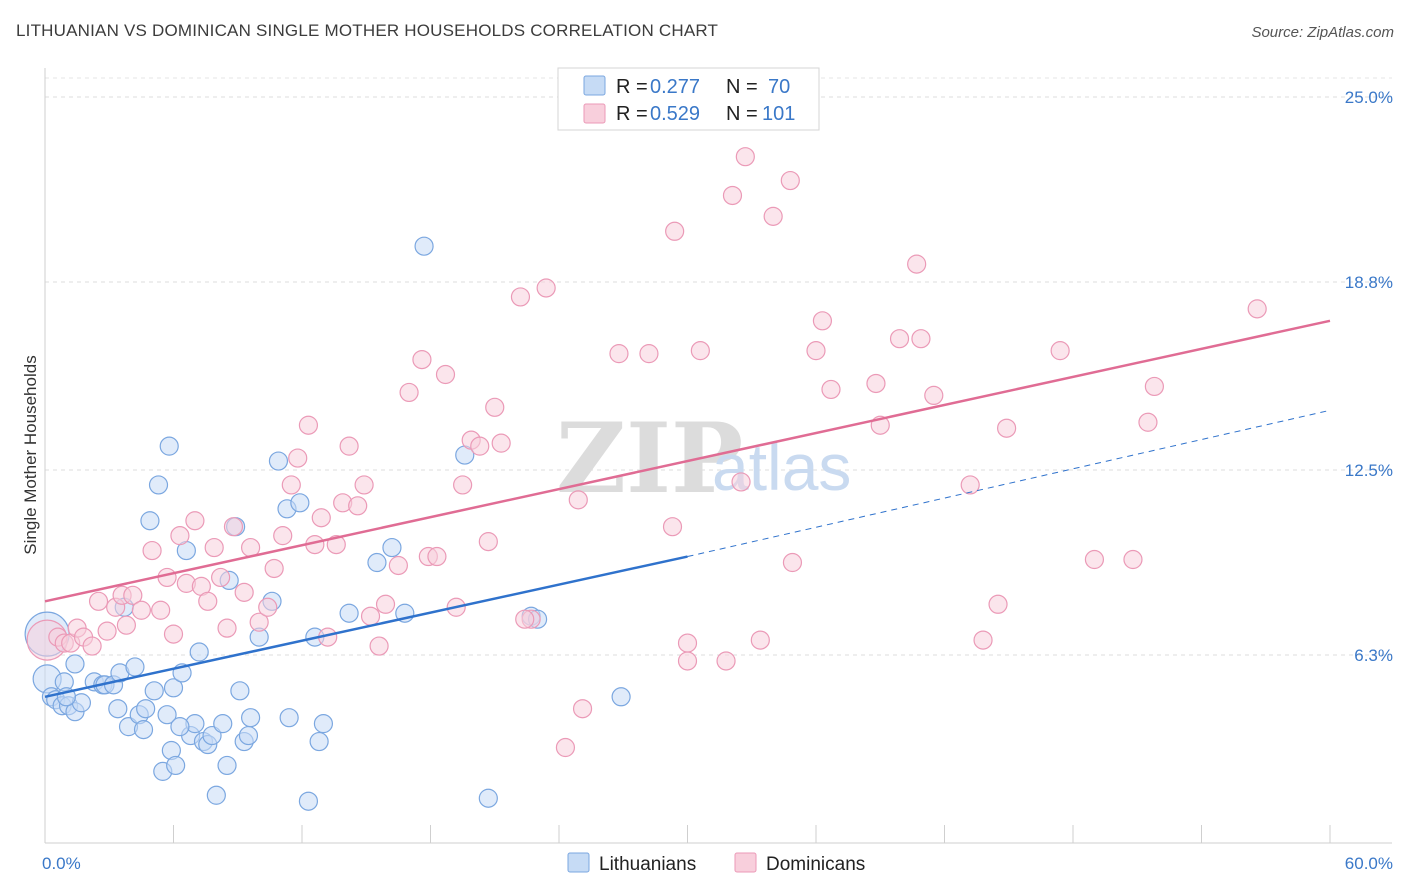 The height and width of the screenshot is (892, 1406). What do you see at coordinates (742, 87) in the screenshot?
I see `legend-n-label-1: N =` at bounding box center [742, 87].